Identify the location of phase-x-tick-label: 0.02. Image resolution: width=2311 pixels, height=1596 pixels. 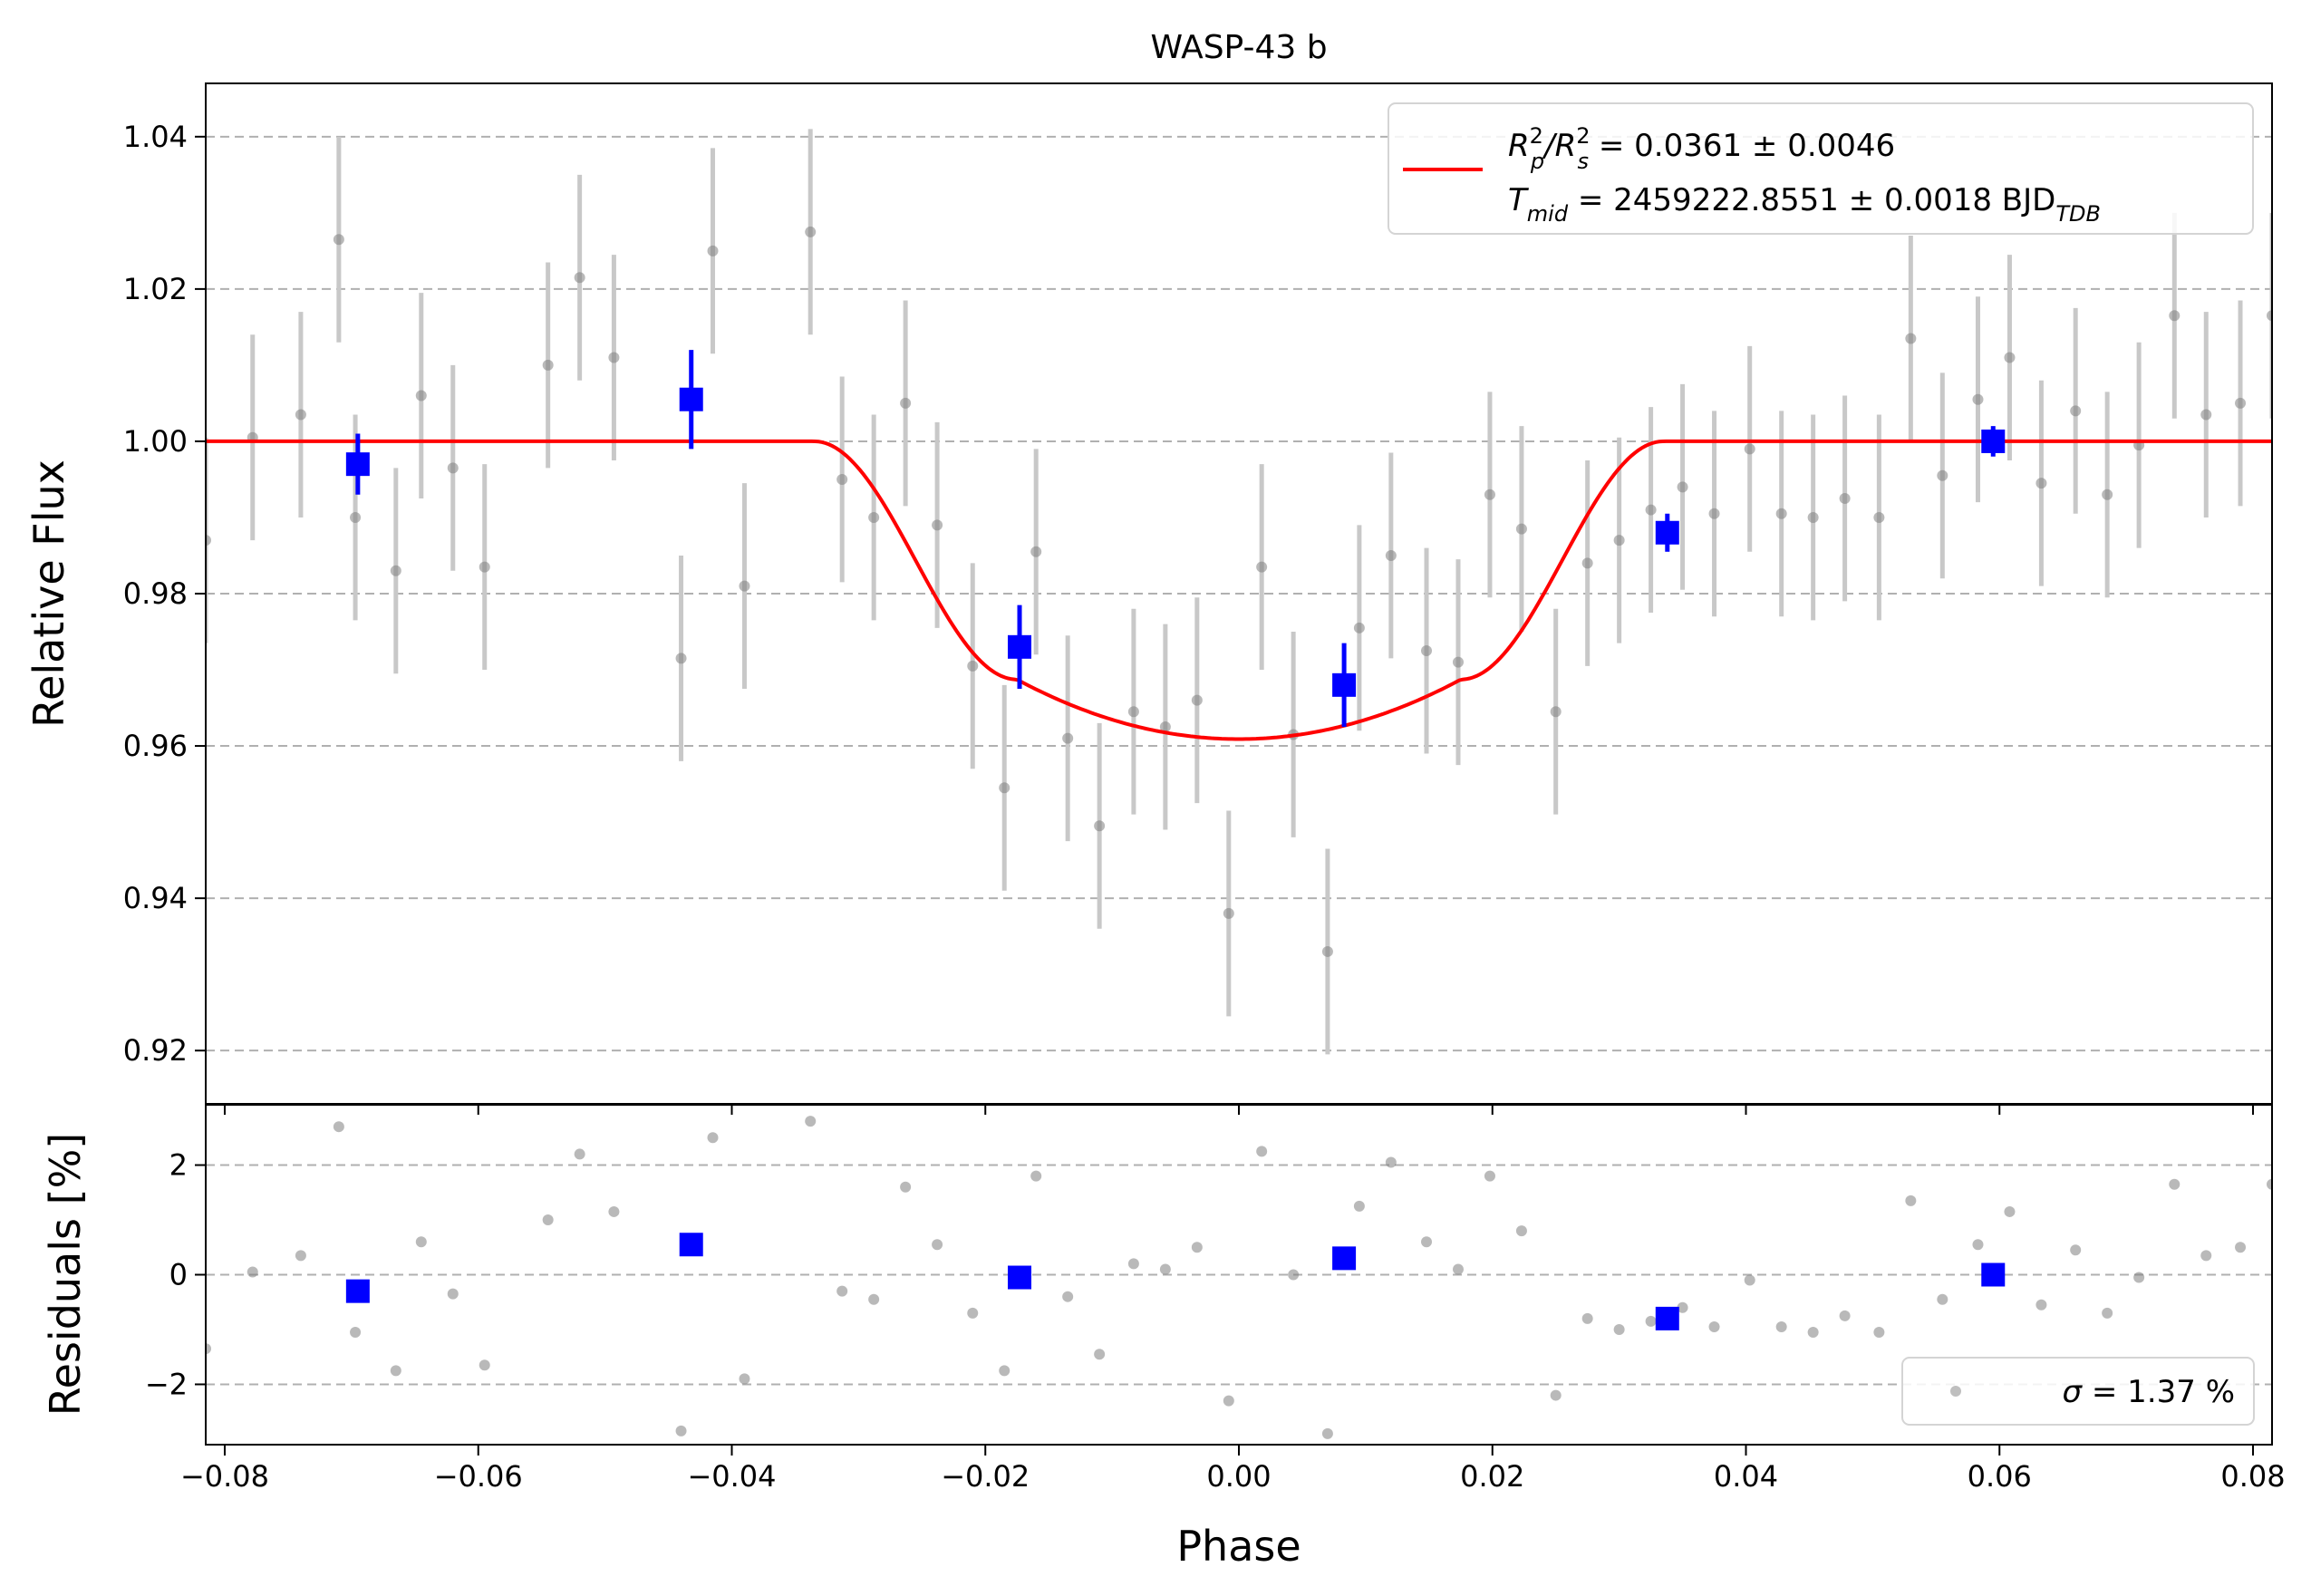
(1492, 1476).